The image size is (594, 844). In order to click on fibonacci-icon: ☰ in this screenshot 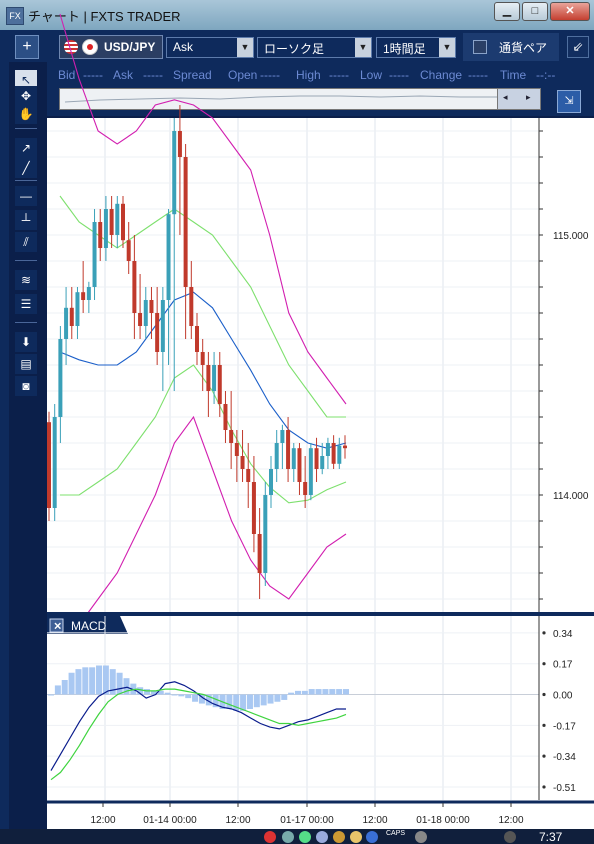, I will do `click(26, 304)`.